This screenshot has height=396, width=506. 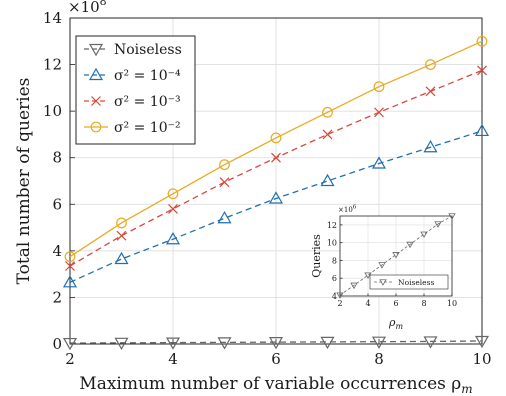 I want to click on inset-x-axis-label: ρm, so click(x=395, y=323).